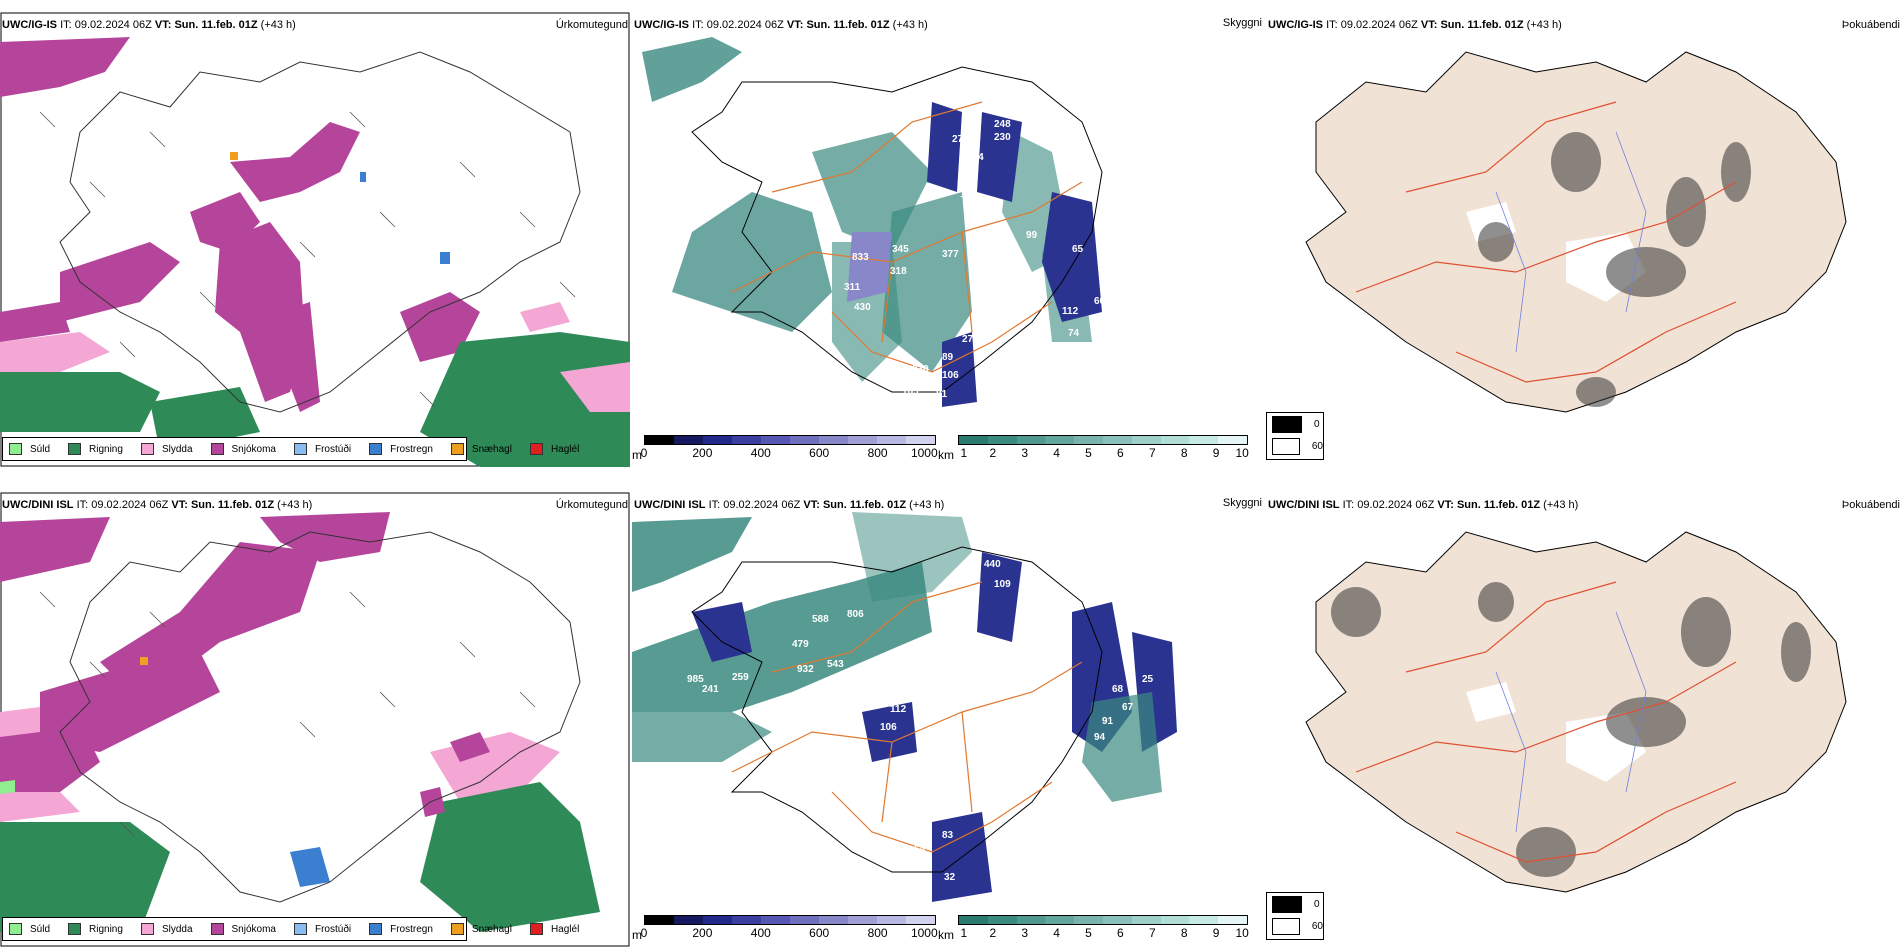 Image resolution: width=1900 pixels, height=950 pixels. Describe the element at coordinates (900, 249) in the screenshot. I see `vis-label: 345` at that location.